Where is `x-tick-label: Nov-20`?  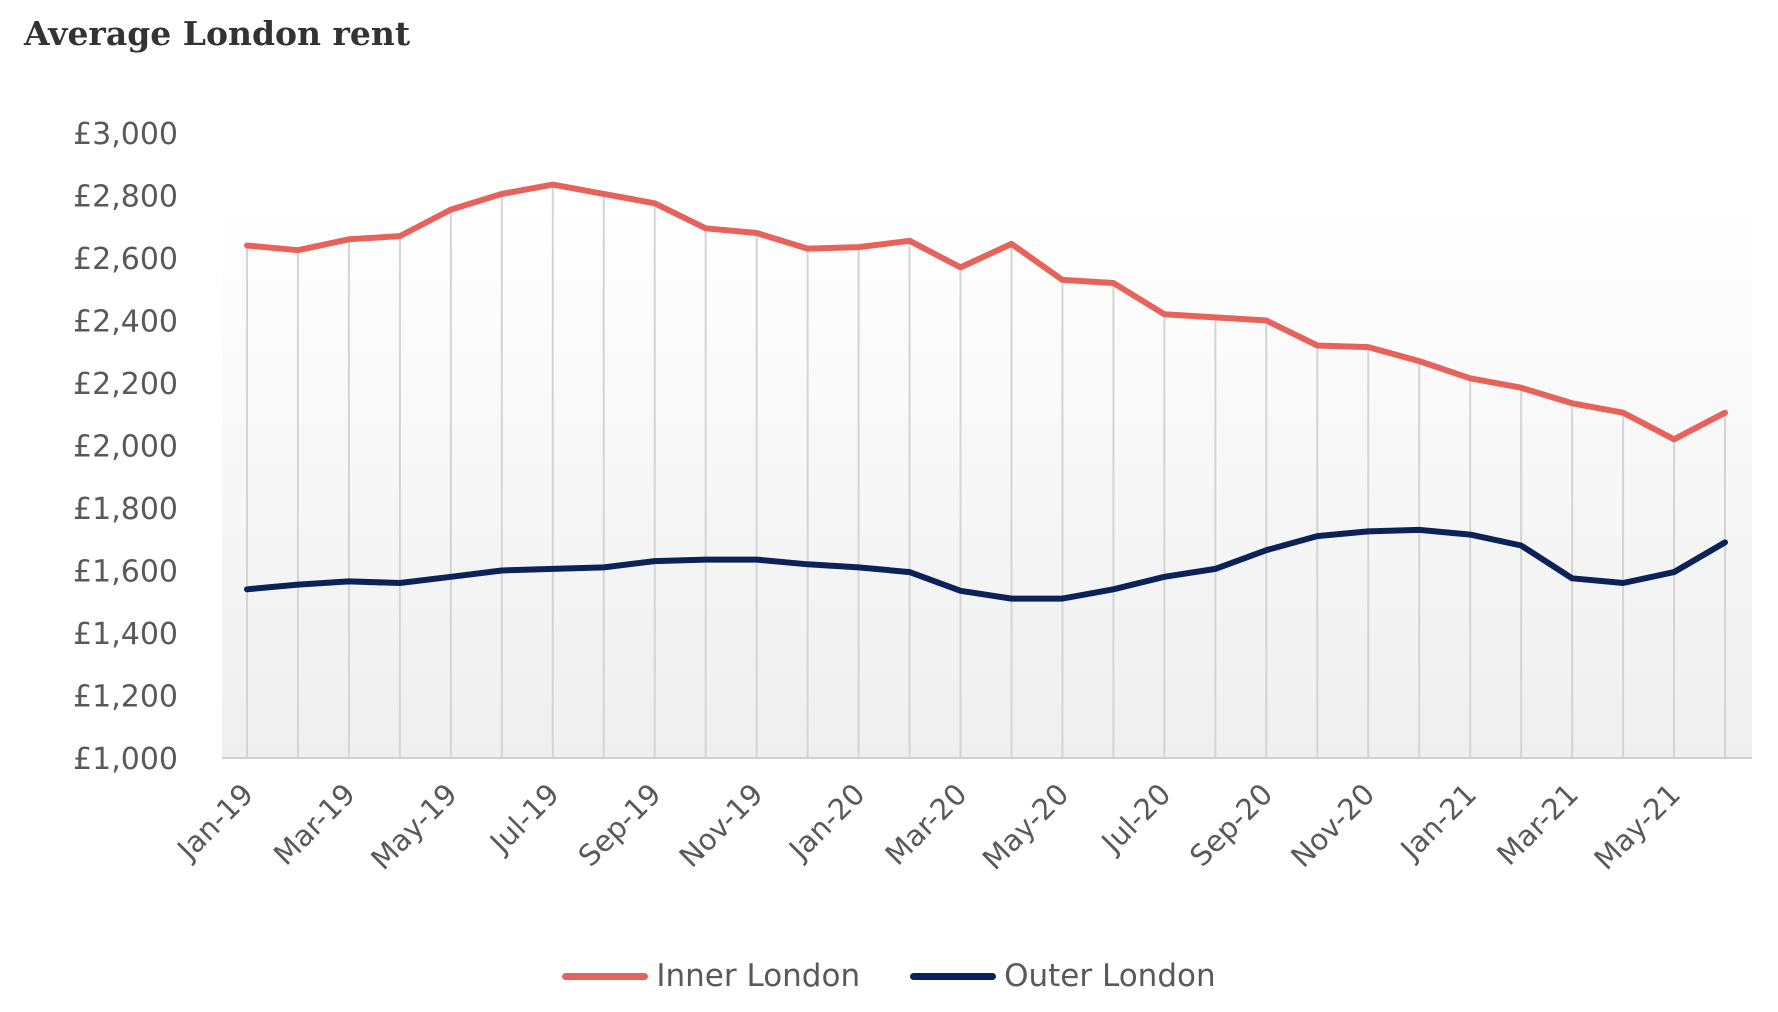 x-tick-label: Nov-20 is located at coordinates (1332, 825).